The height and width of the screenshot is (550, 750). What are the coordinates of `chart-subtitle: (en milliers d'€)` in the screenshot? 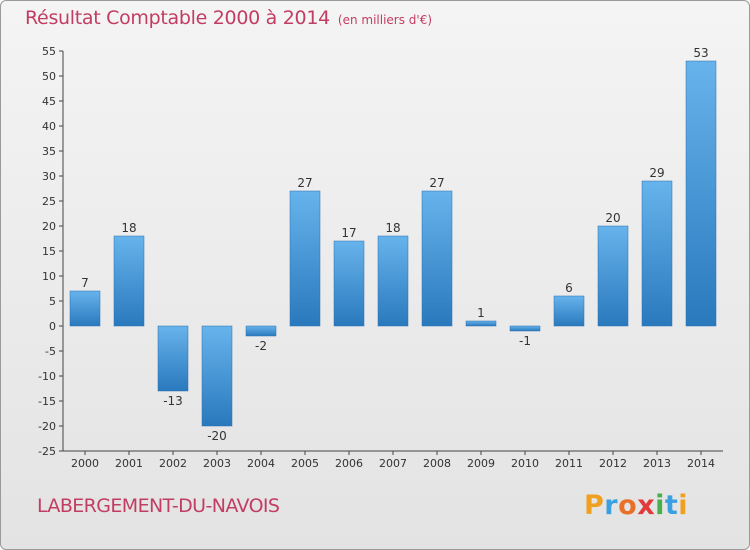 It's located at (385, 20).